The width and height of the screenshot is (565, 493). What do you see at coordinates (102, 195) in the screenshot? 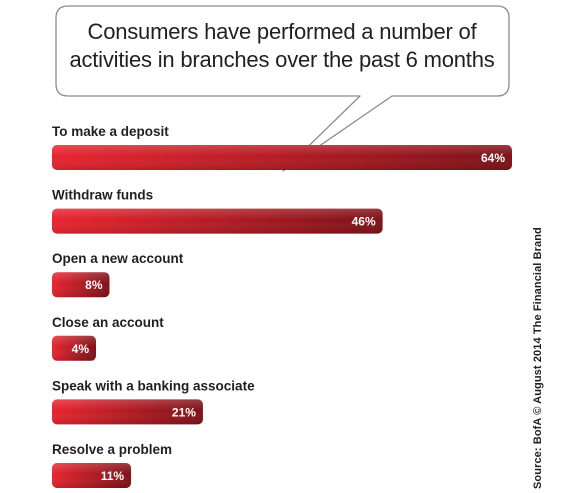
I see `category-label: Withdraw funds` at bounding box center [102, 195].